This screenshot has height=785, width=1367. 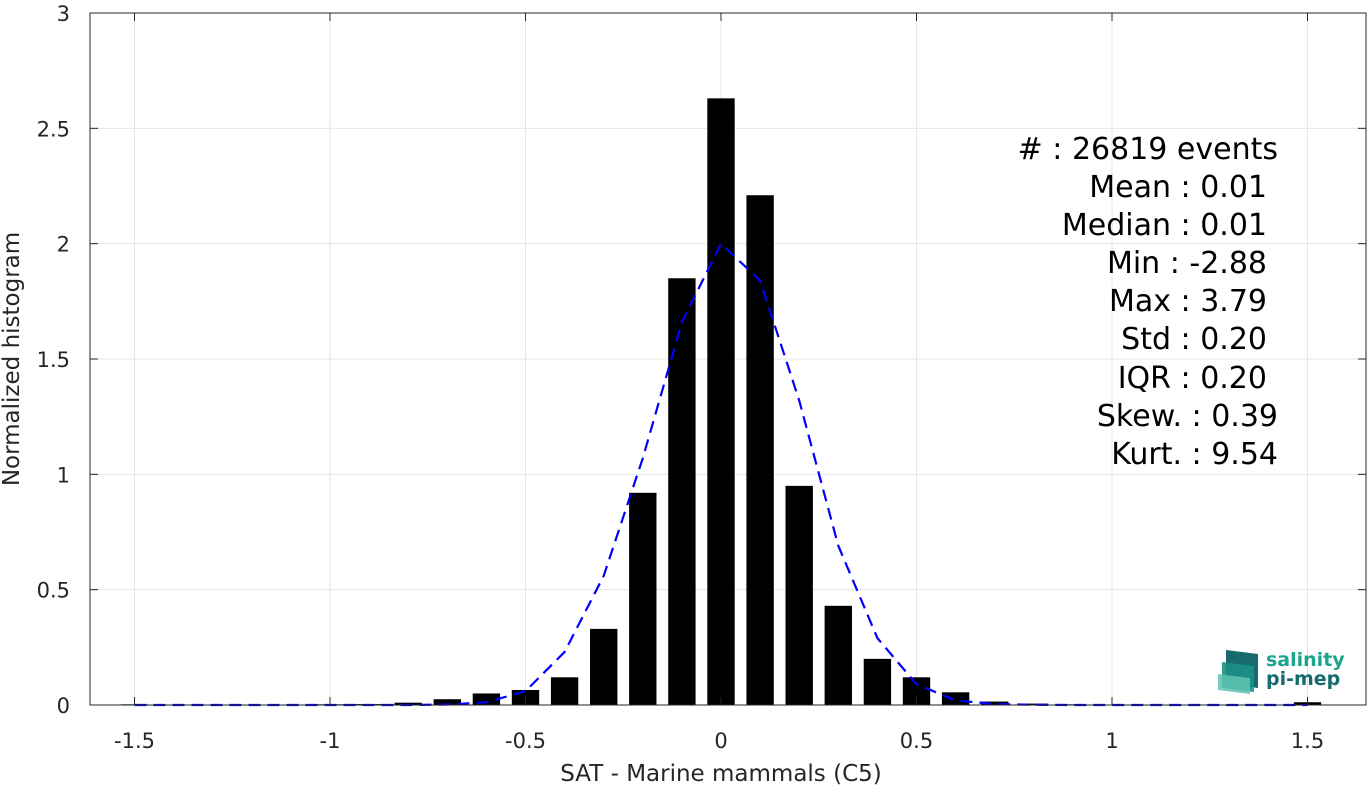 What do you see at coordinates (1194, 454) in the screenshot?
I see `stats-kurt: Kurt. : 9.54` at bounding box center [1194, 454].